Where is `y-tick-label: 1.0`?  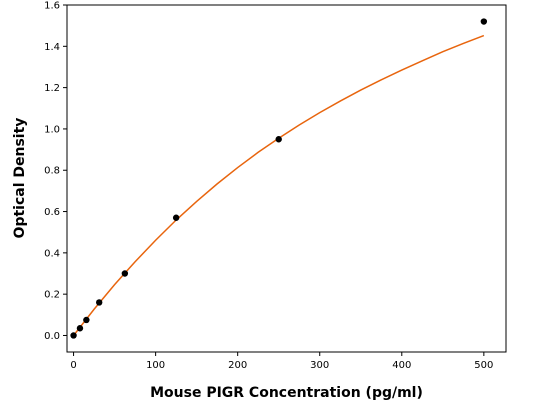
y-tick-label: 1.0 is located at coordinates (52, 129).